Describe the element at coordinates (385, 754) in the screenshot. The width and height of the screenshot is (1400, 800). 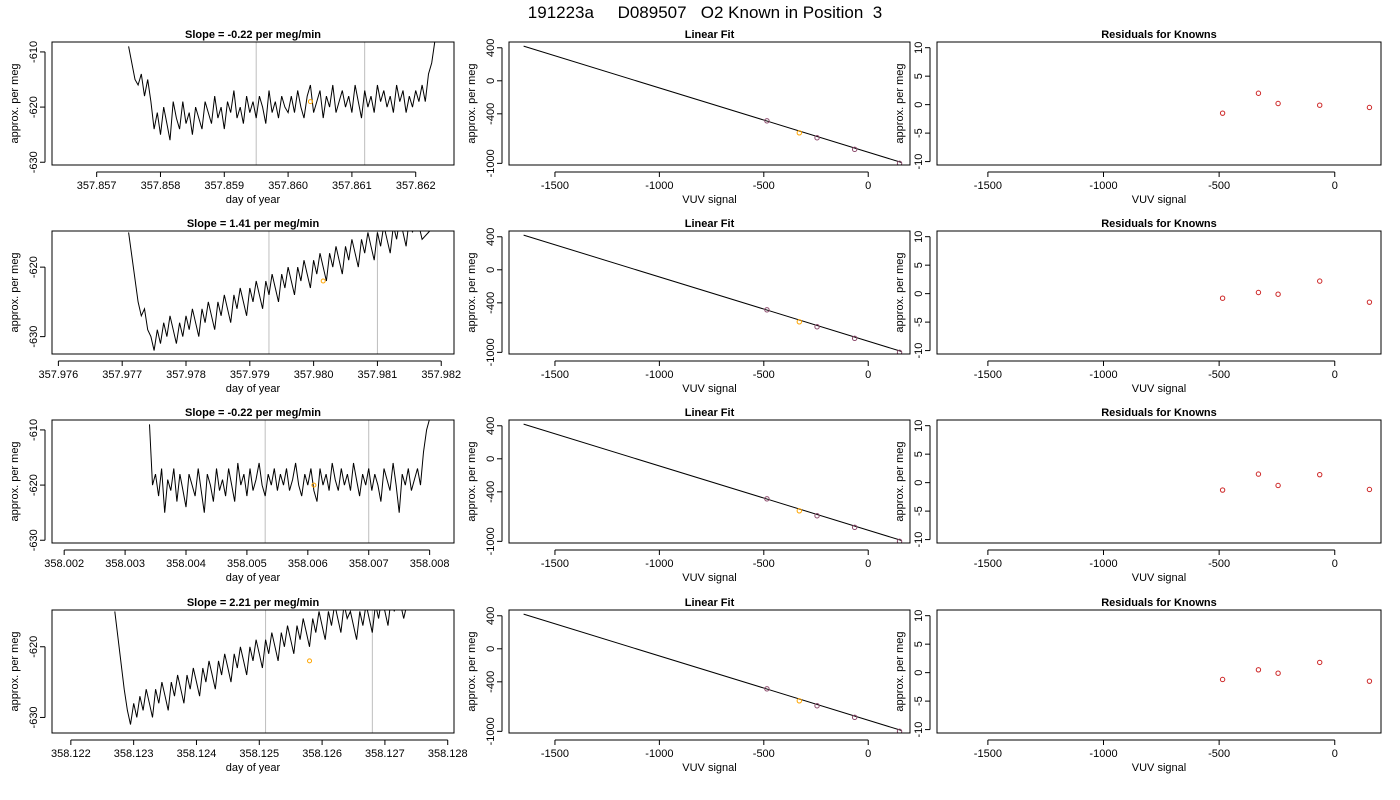
I see `x-tick-label: 358.127` at that location.